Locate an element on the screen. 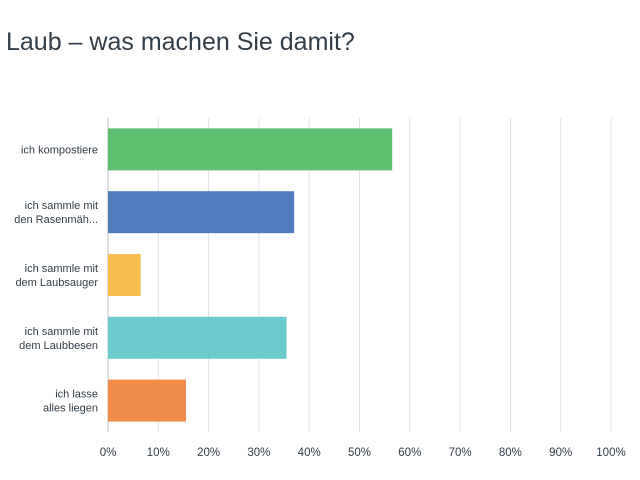  x-tick-label: 0% is located at coordinates (108, 453).